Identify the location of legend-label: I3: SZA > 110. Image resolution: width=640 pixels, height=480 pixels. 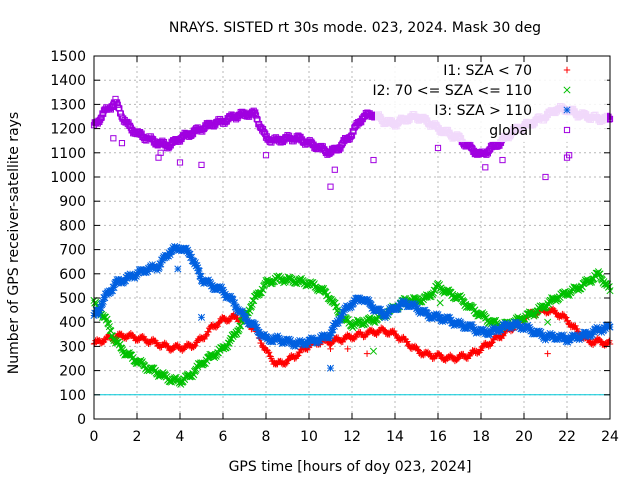
(483, 111).